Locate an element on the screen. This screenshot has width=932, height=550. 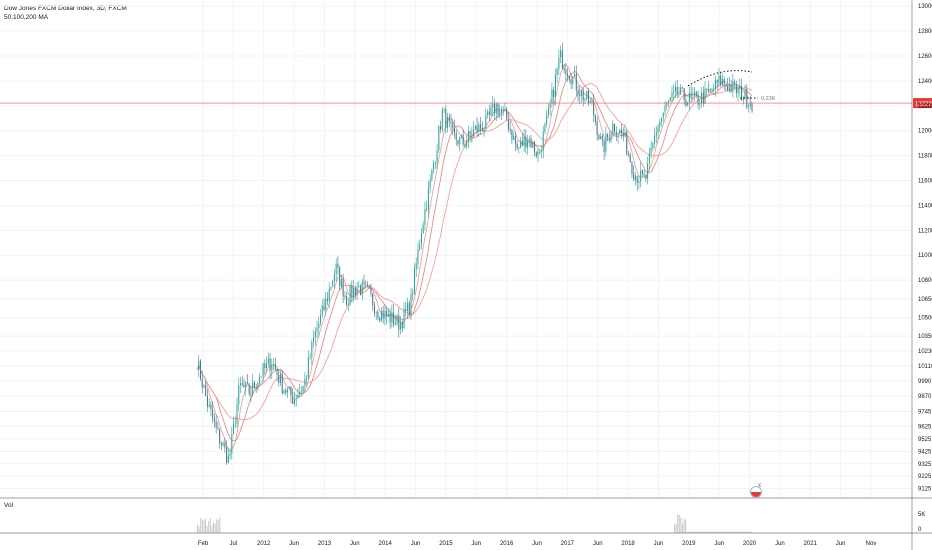
x-tick-label: 2016 is located at coordinates (507, 544).